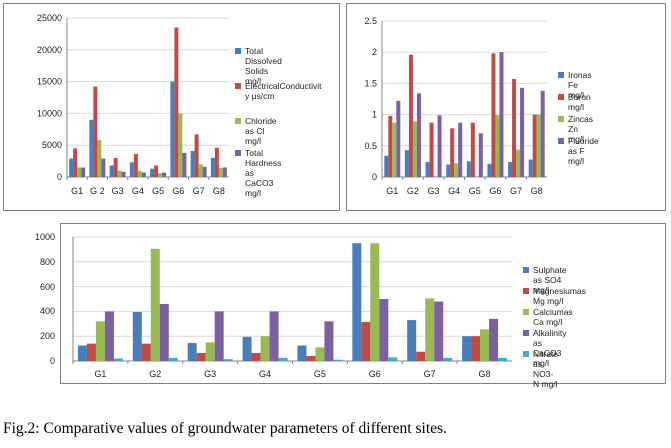  What do you see at coordinates (47, 336) in the screenshot?
I see `y-tick-label: 200` at bounding box center [47, 336].